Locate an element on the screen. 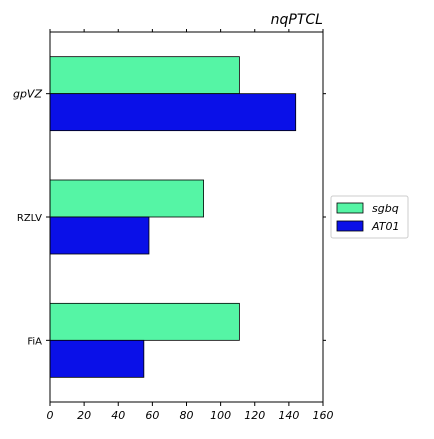  x-tick-label-160: 160 is located at coordinates (323, 415).